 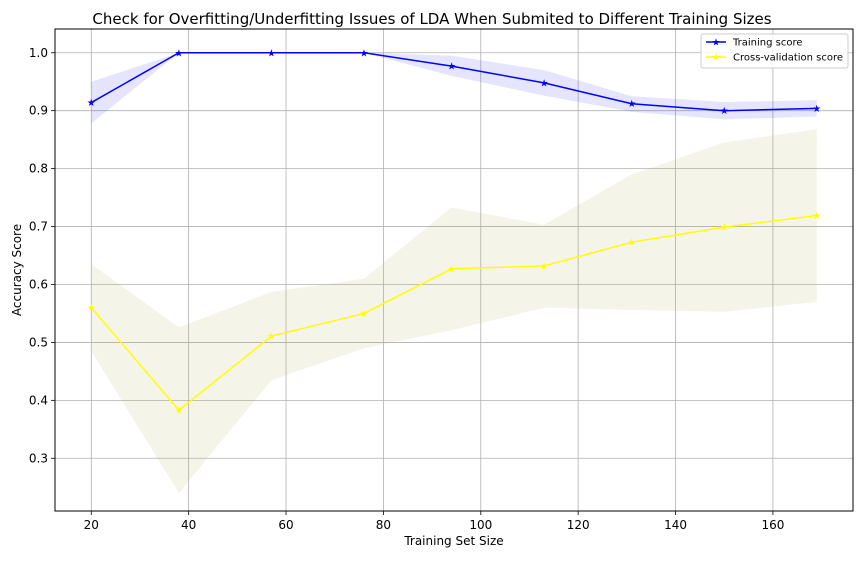 What do you see at coordinates (38, 342) in the screenshot?
I see `y-tick-label: 0.5` at bounding box center [38, 342].